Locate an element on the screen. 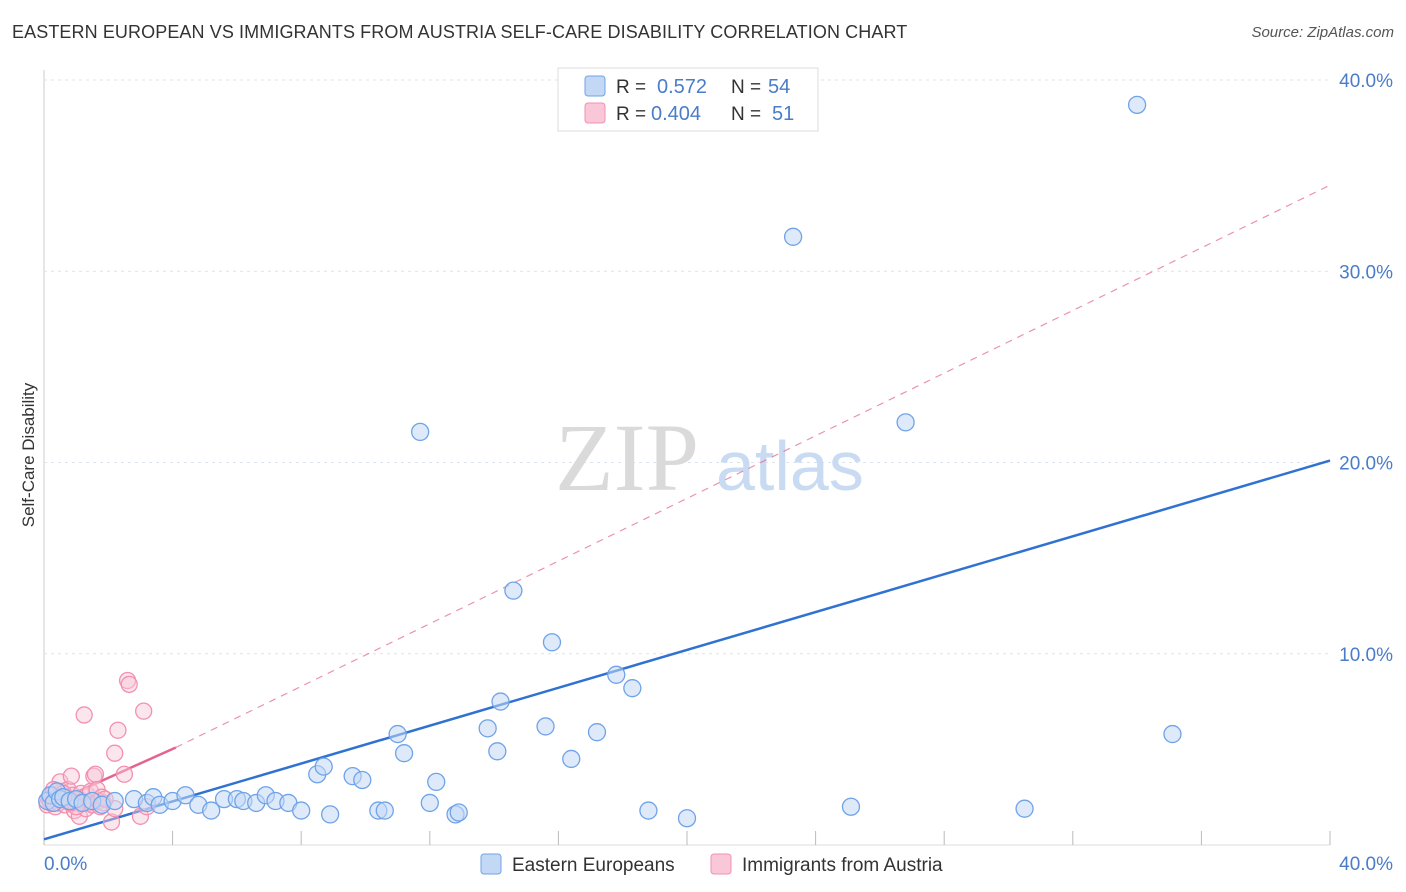  legend-n-label-blue: N = is located at coordinates (746, 87).